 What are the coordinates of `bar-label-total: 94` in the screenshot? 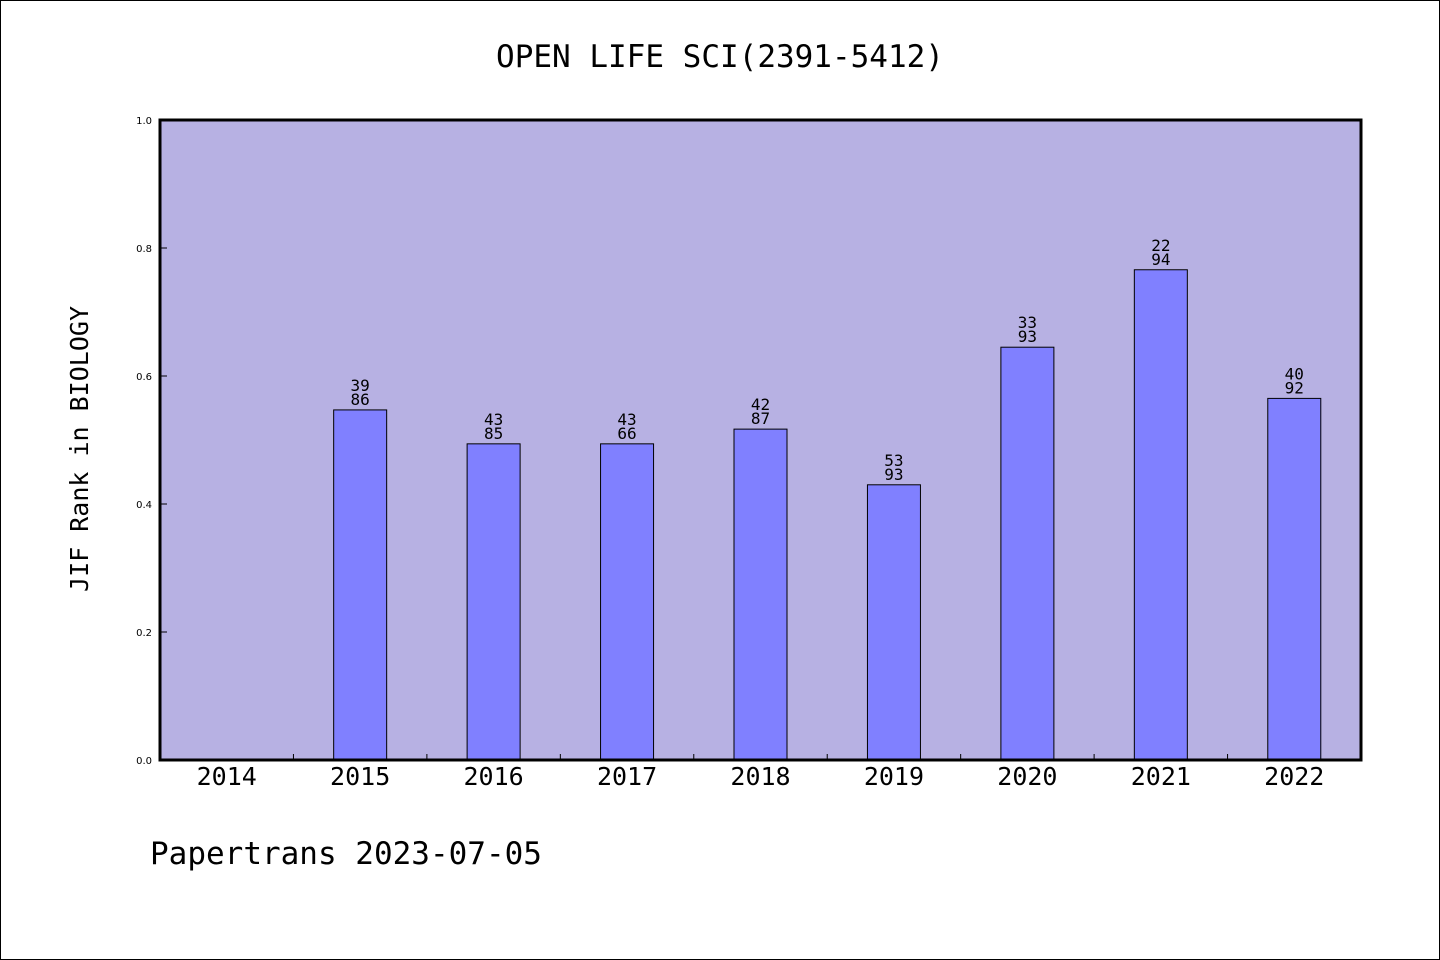 It's located at (1160, 259).